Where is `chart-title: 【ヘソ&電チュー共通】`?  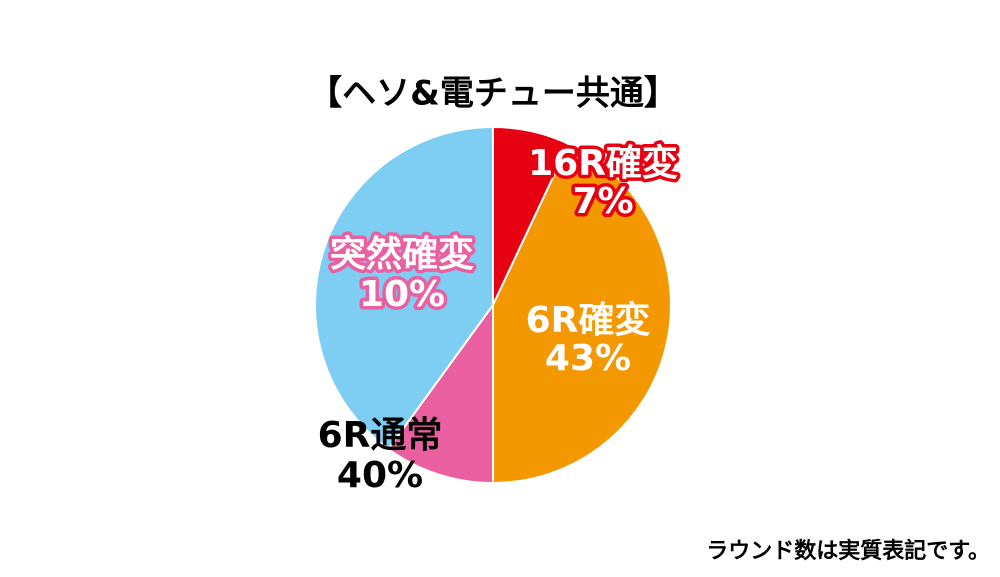 chart-title: 【ヘソ&電チュー共通】 is located at coordinates (493, 94).